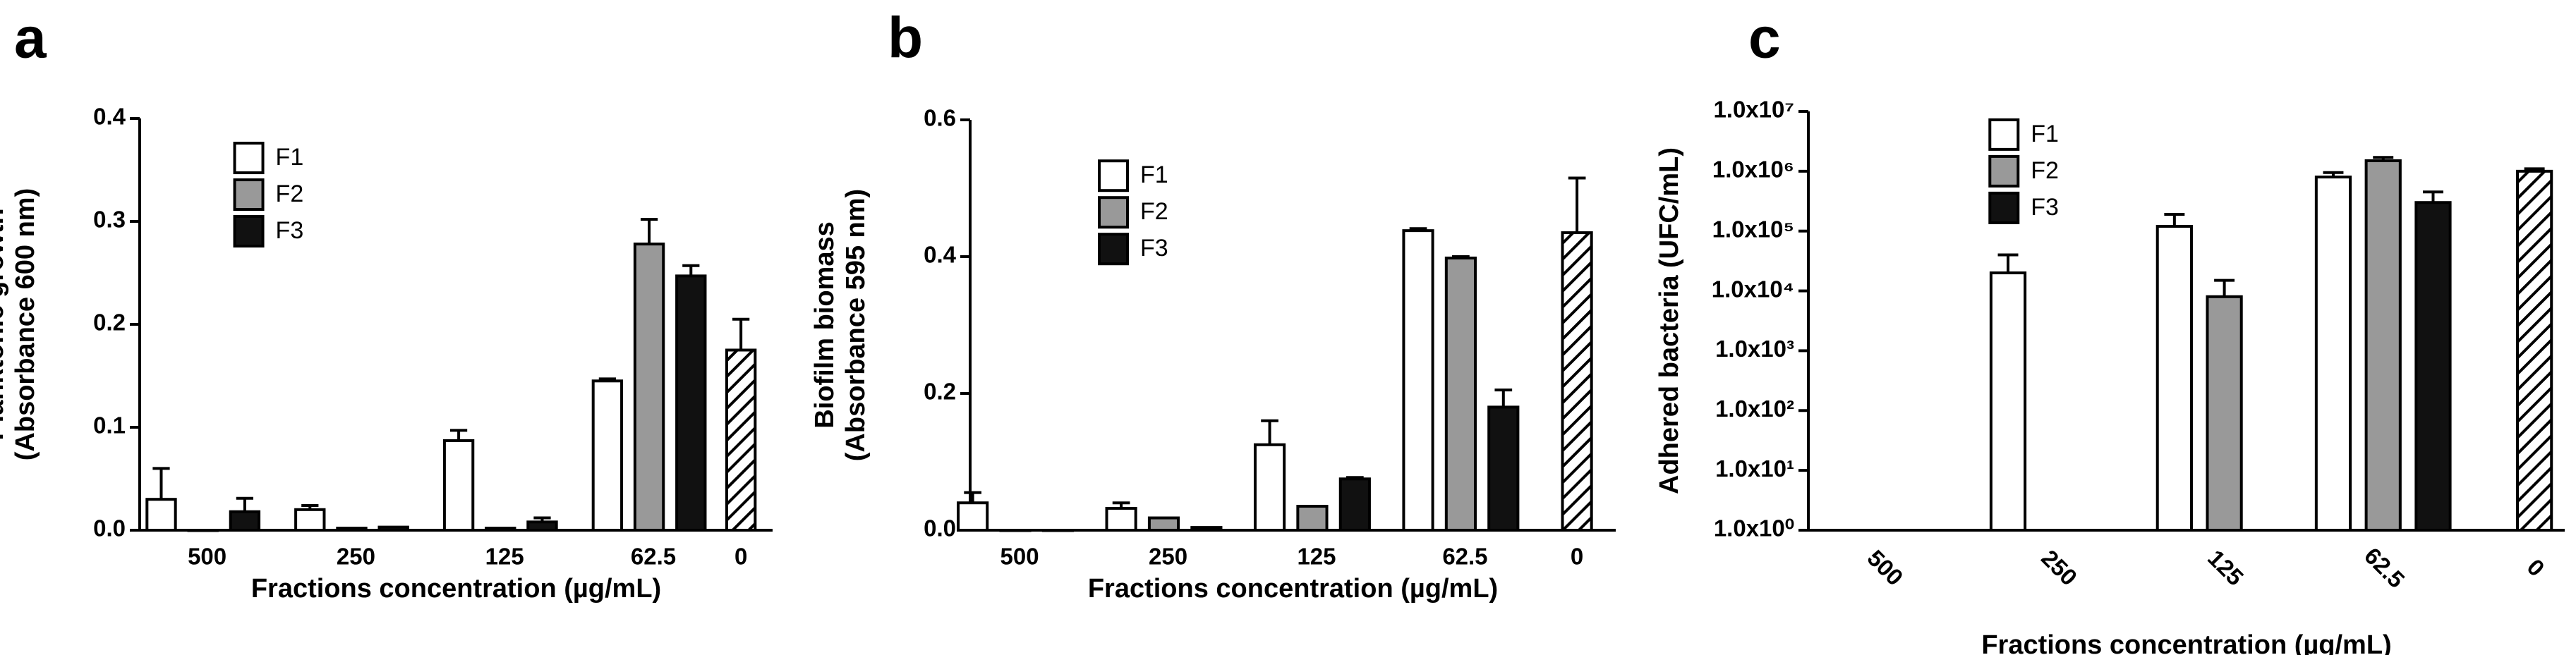 The image size is (2576, 655). I want to click on y-tick-label: 0.0, so click(110, 528).